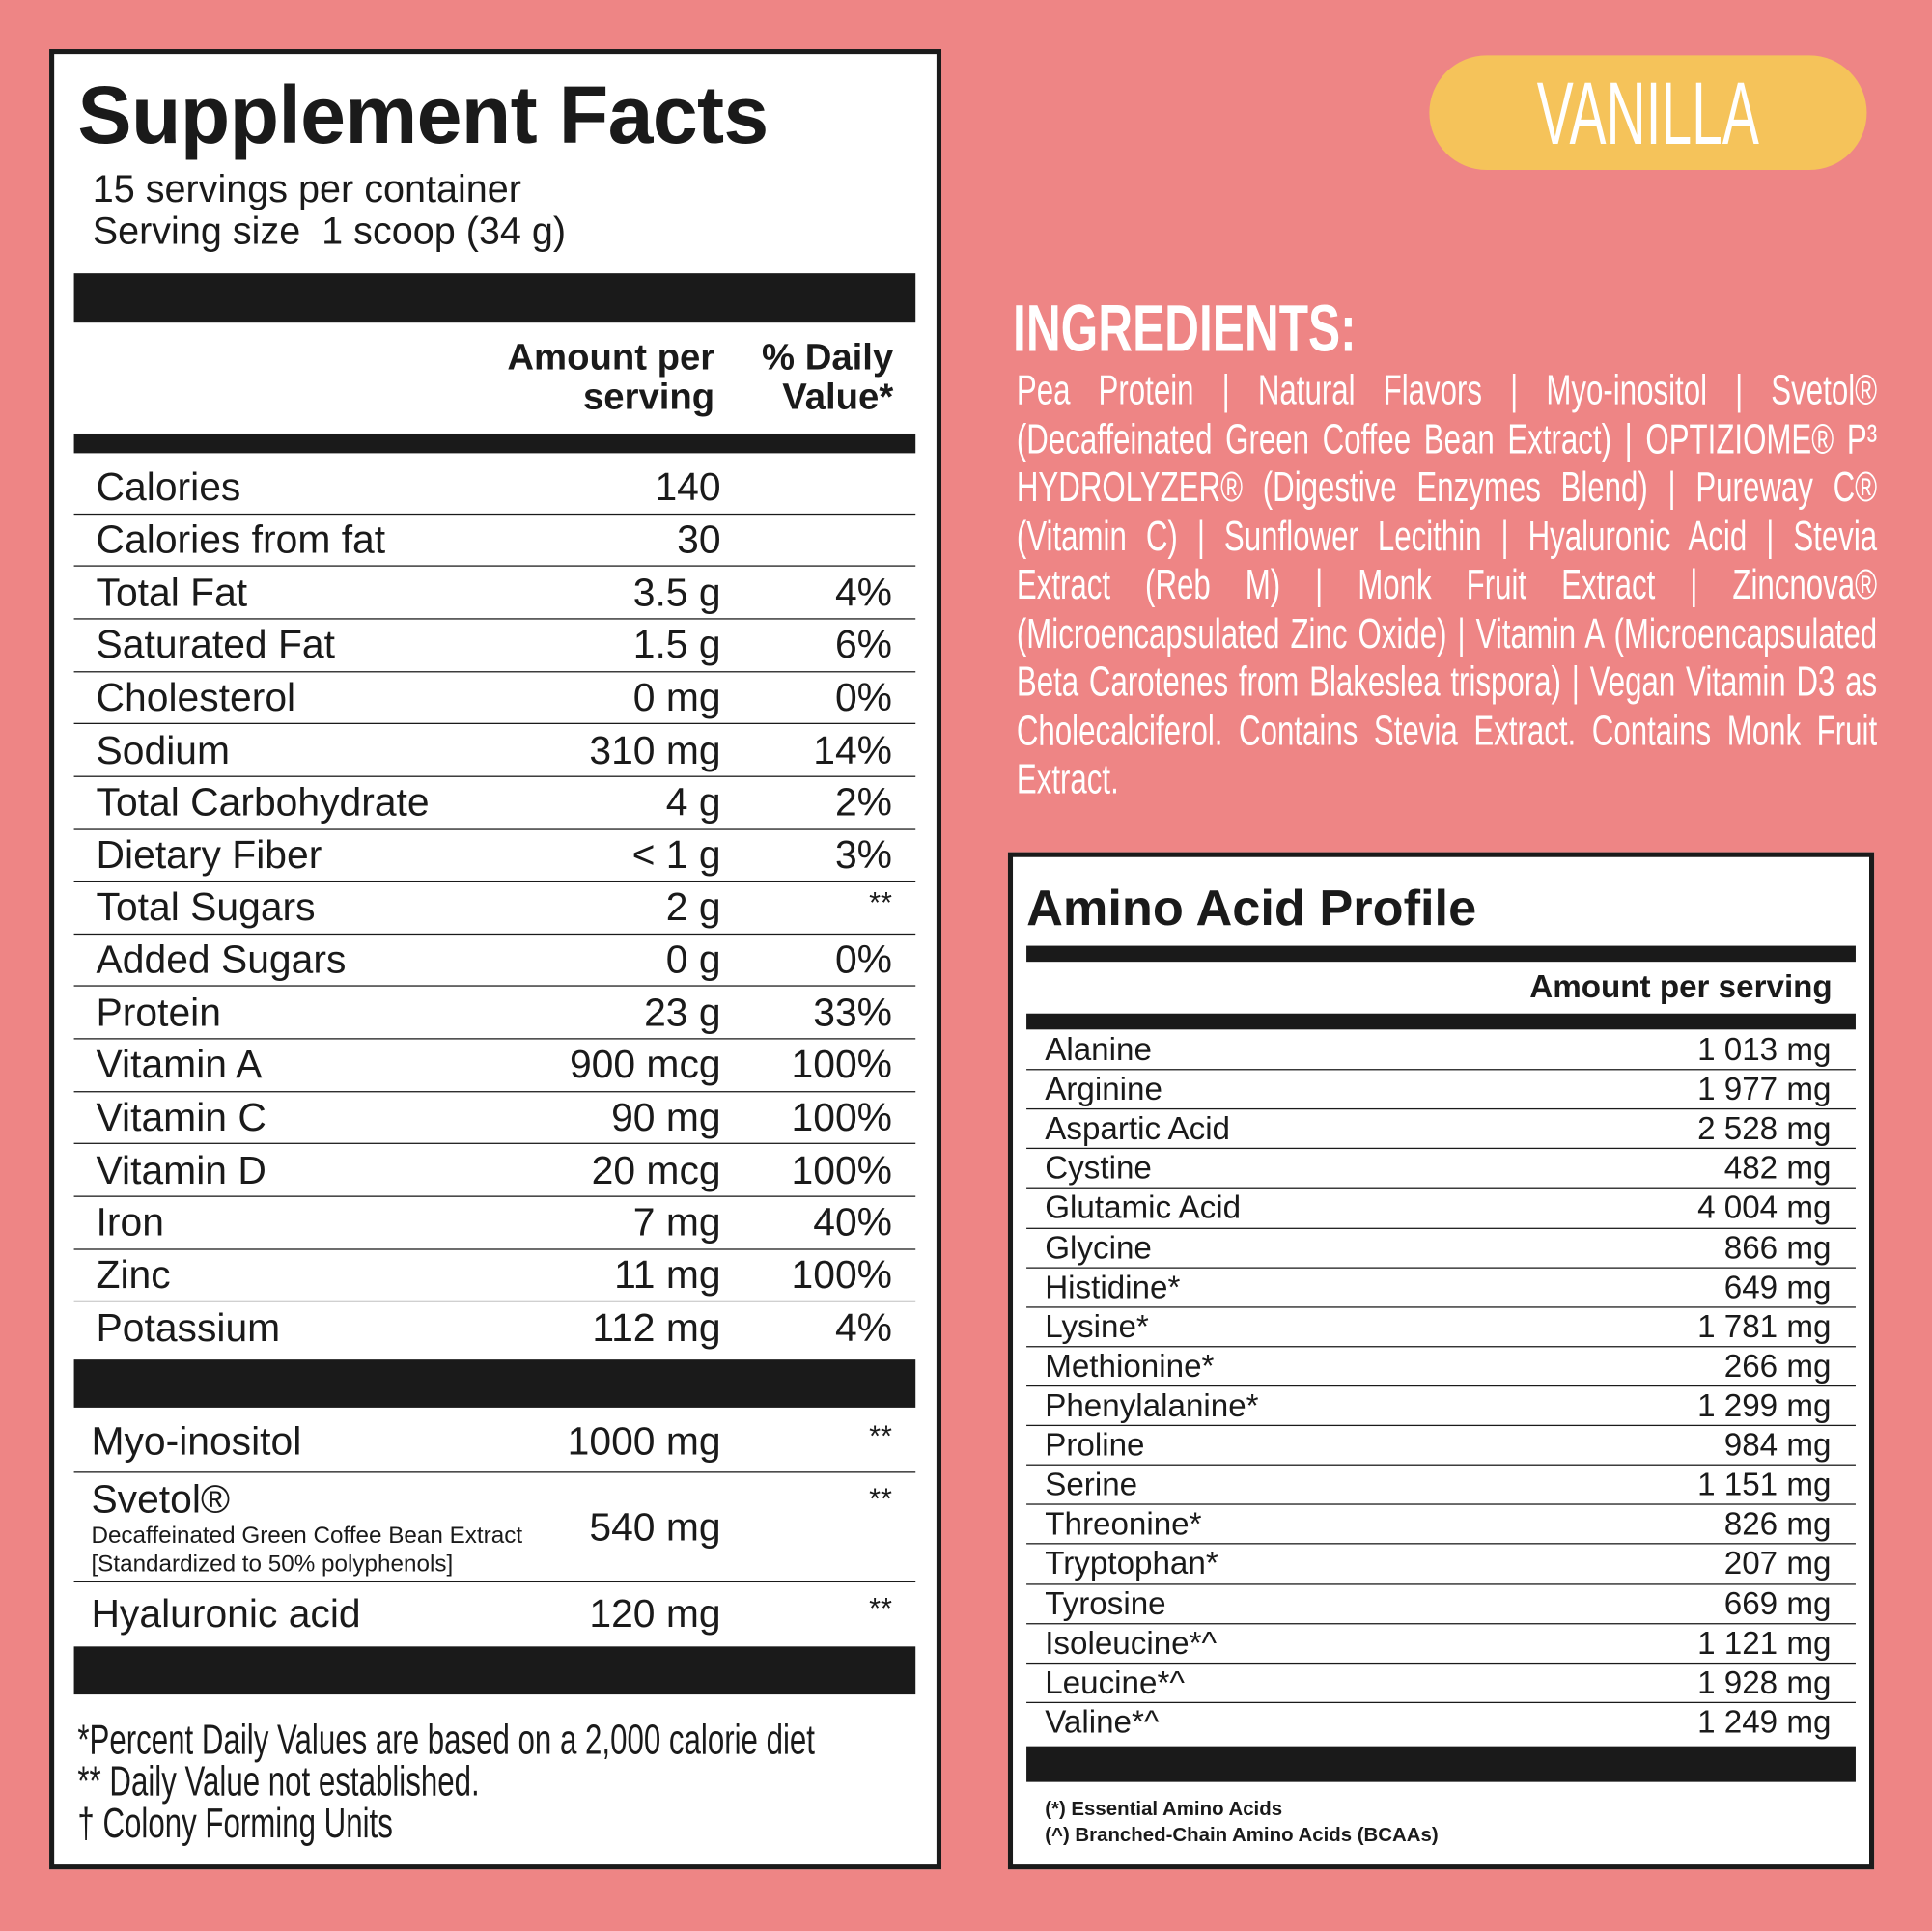  Describe the element at coordinates (495, 1275) in the screenshot. I see `nutrient-row: Zinc 11 mg 100%` at that location.